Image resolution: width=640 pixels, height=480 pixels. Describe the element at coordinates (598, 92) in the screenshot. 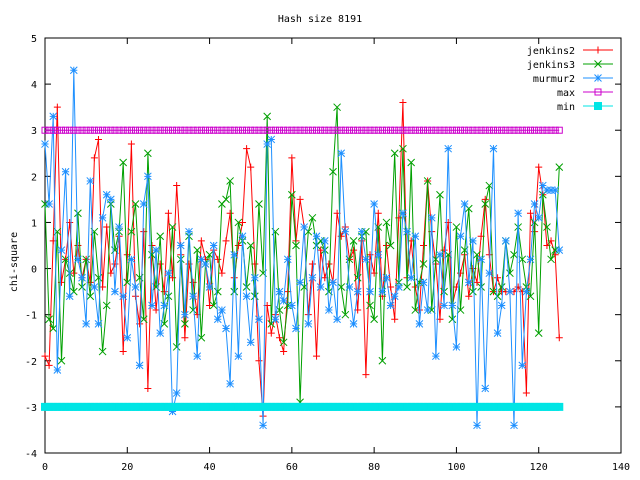

I see `legend-marker-max` at that location.